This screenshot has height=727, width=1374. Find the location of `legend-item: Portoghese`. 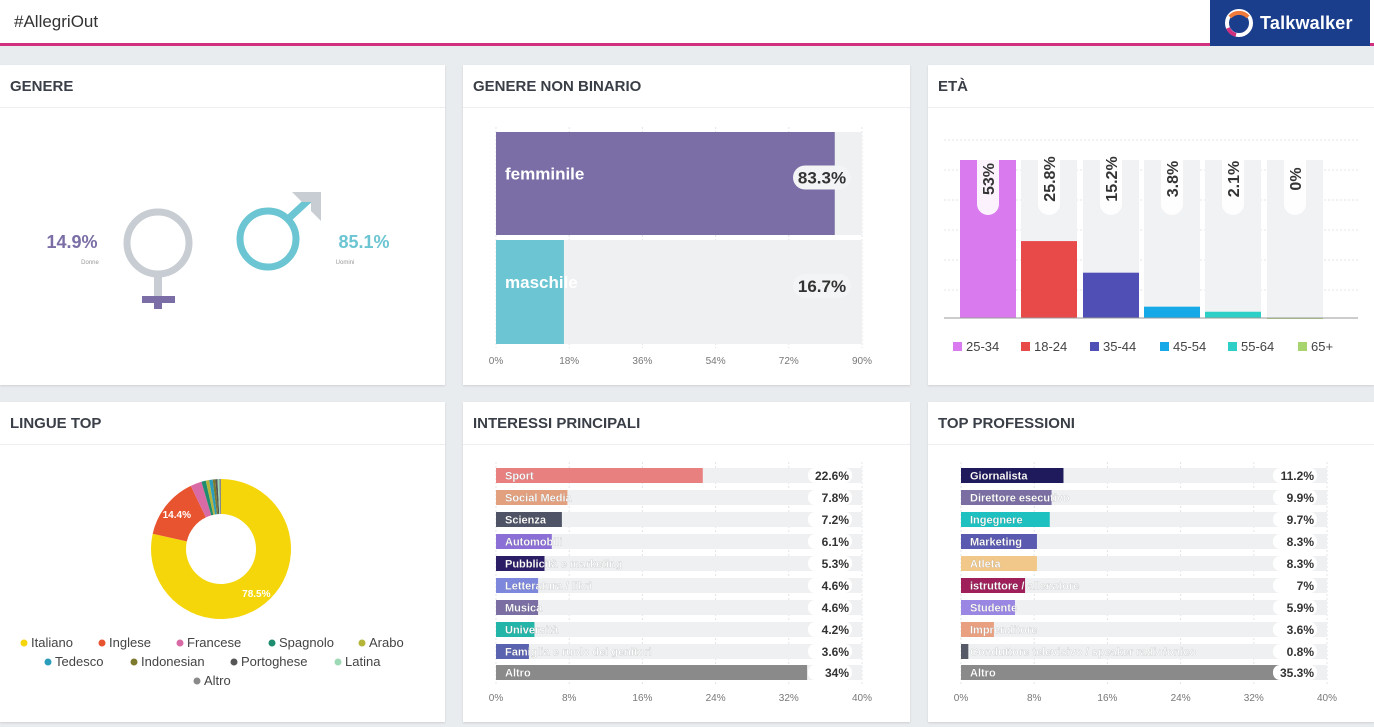

legend-item: Portoghese is located at coordinates (274, 661).